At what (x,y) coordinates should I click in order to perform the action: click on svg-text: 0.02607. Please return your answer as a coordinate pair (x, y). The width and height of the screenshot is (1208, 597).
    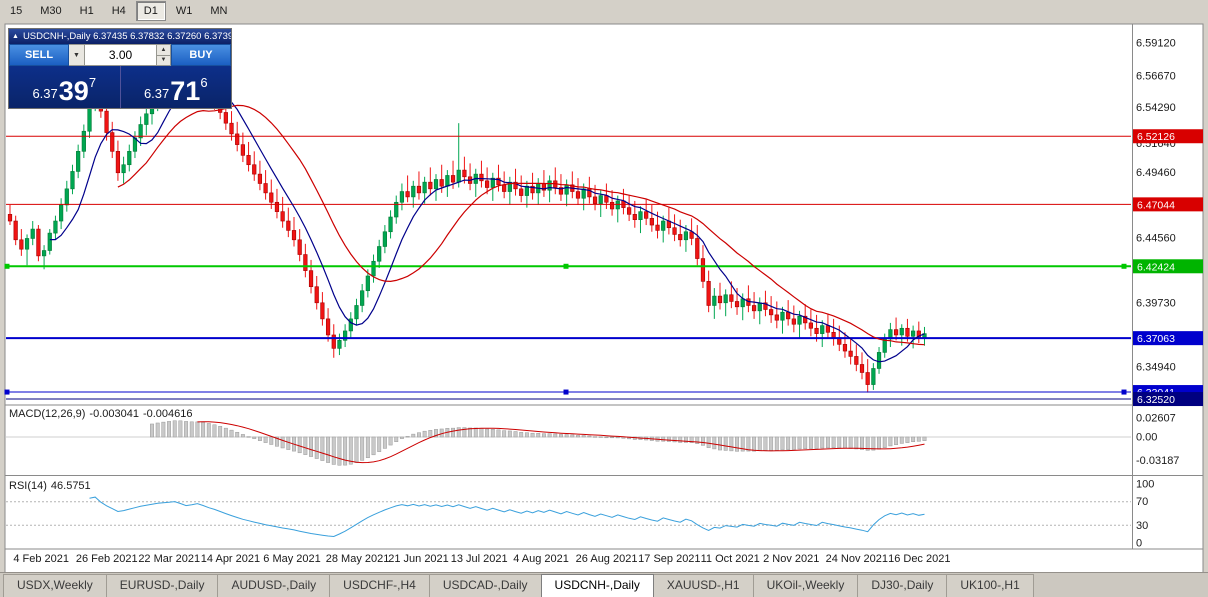
    Looking at the image, I should click on (1156, 418).